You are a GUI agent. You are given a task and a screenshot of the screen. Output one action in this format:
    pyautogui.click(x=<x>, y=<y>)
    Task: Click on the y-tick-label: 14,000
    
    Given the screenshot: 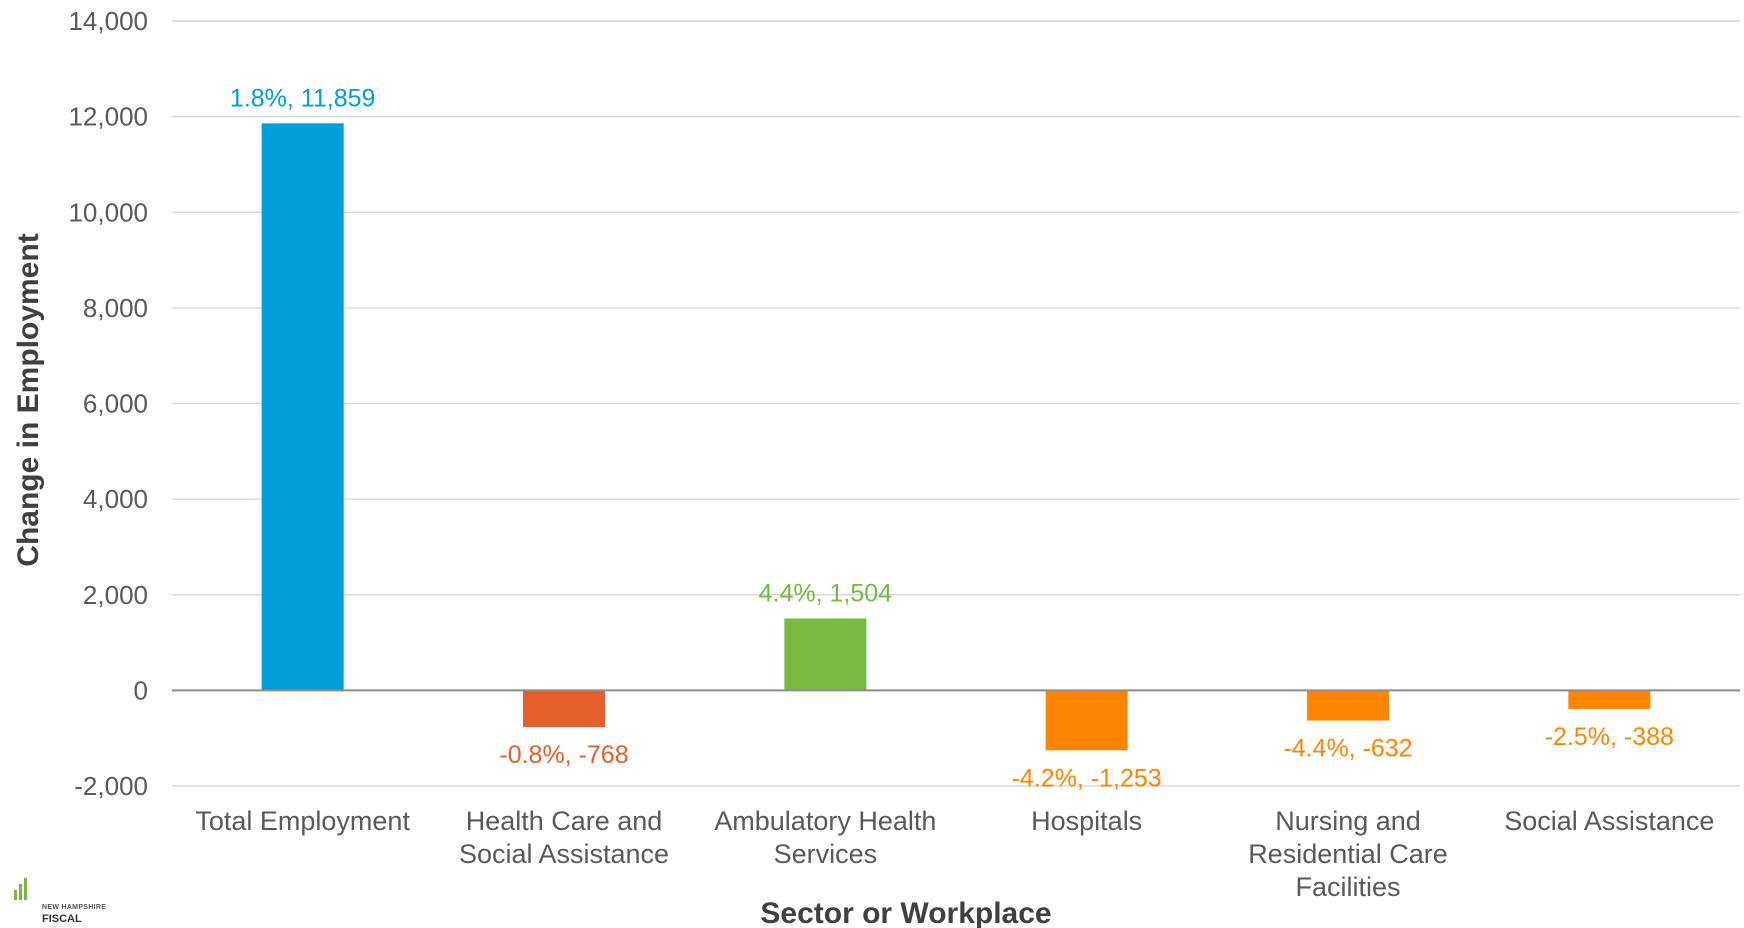 What is the action you would take?
    pyautogui.click(x=108, y=21)
    